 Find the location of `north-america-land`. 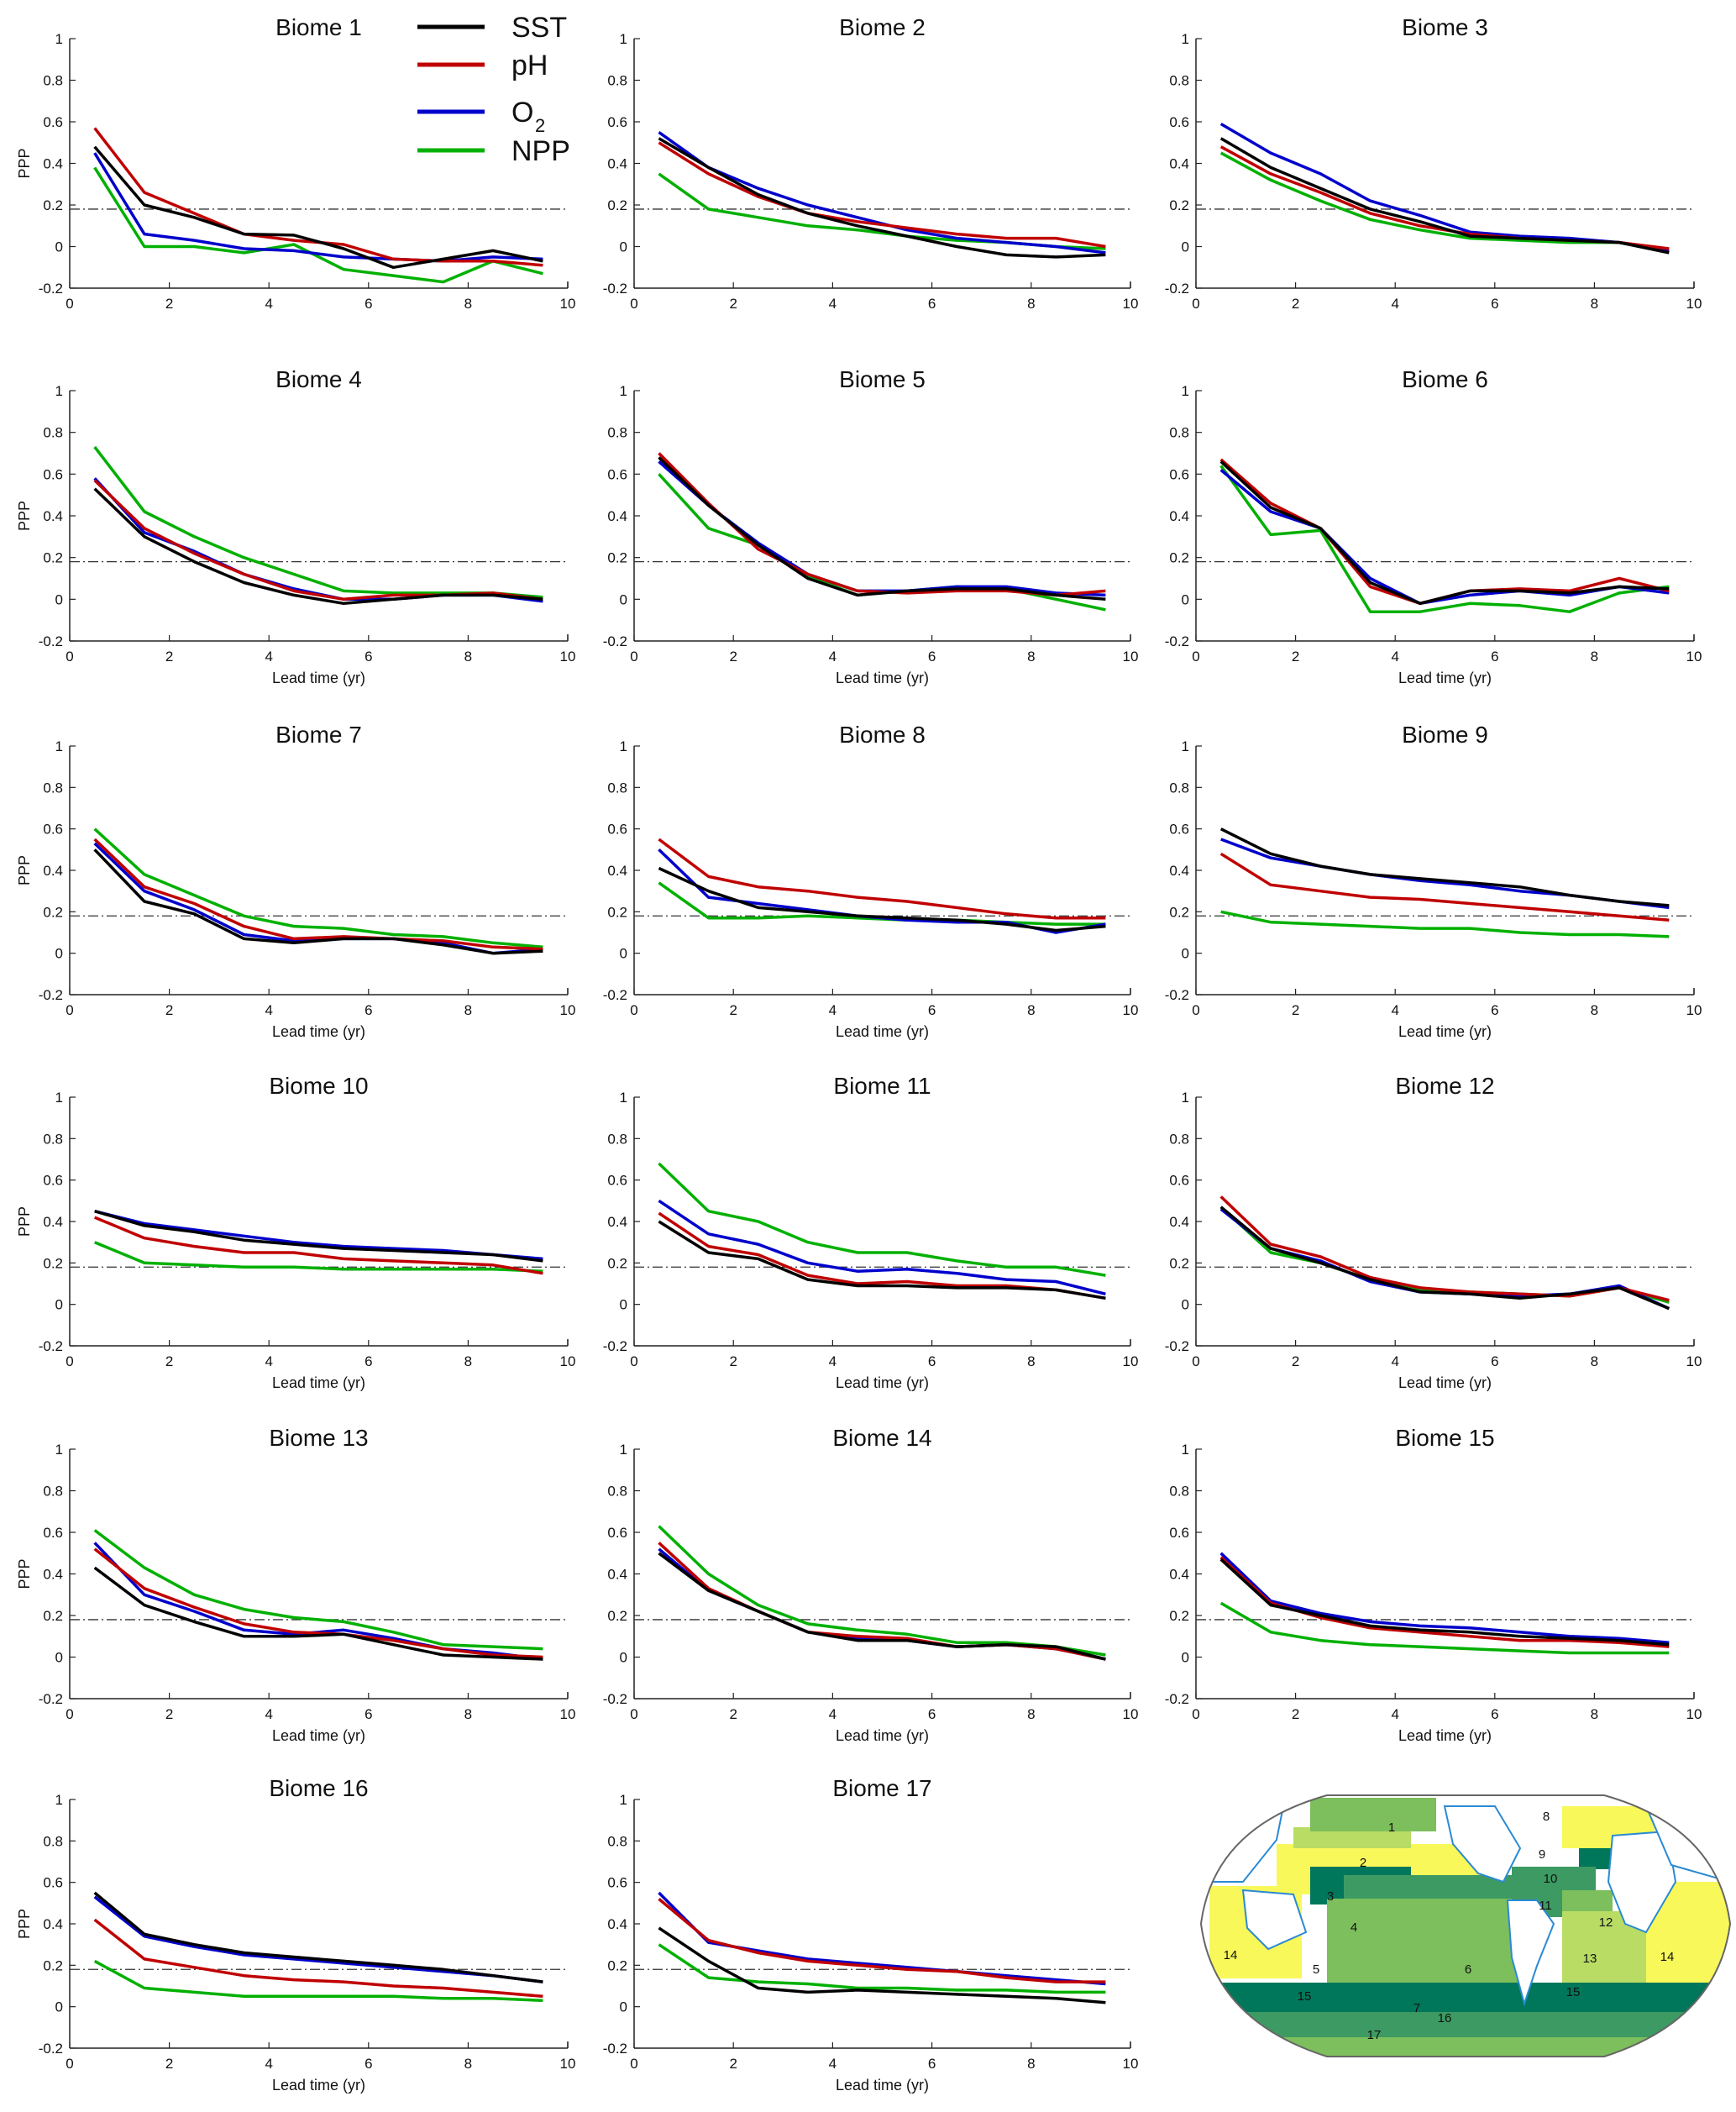

north-america-land is located at coordinates (1482, 1844).